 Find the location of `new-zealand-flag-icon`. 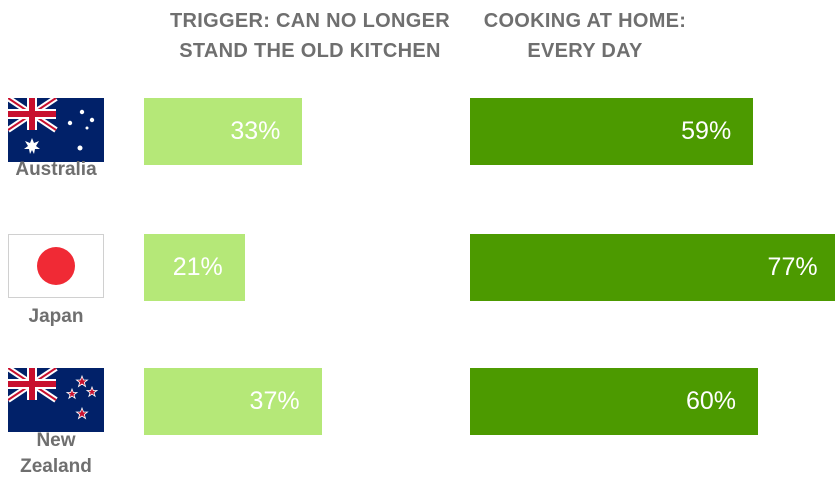

new-zealand-flag-icon is located at coordinates (56, 400).